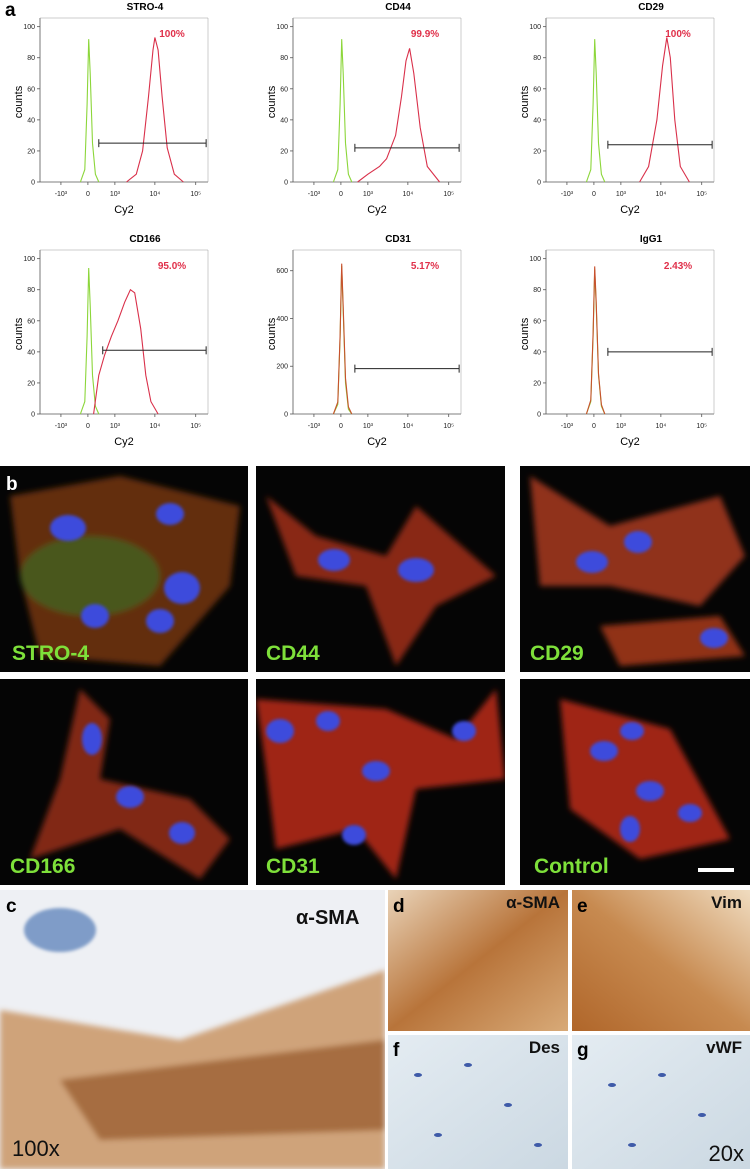 This screenshot has width=750, height=1174. I want to click on image: CD166, so click(124, 782).